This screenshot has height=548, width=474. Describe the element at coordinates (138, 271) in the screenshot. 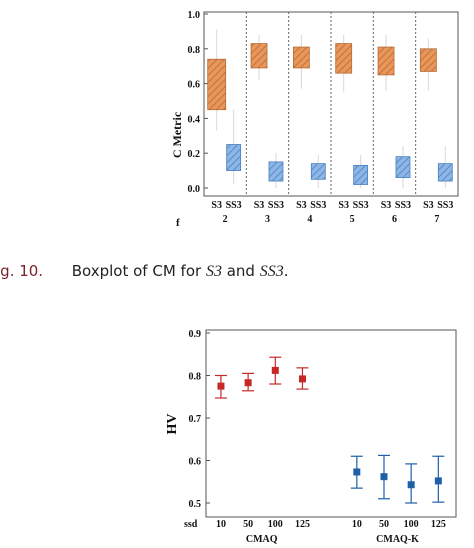

I see `caption-text-pre: Boxplot of CM for` at that location.